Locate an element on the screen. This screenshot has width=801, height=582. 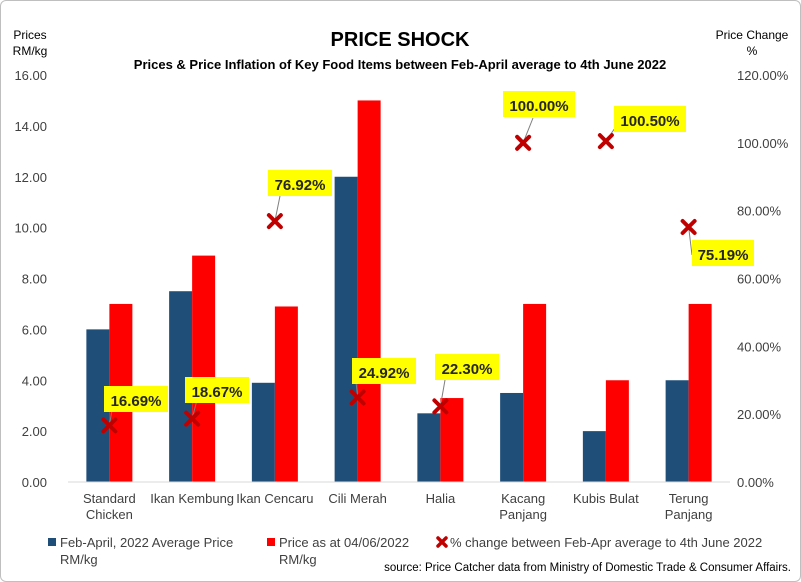
data-label: 22.30% is located at coordinates (467, 369).